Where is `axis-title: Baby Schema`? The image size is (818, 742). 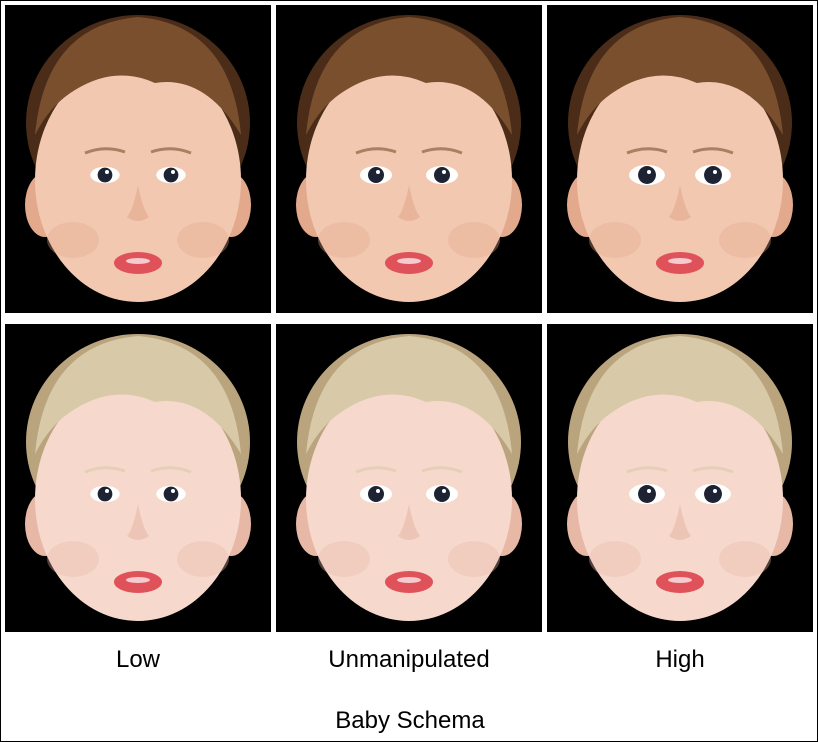
axis-title: Baby Schema is located at coordinates (410, 720).